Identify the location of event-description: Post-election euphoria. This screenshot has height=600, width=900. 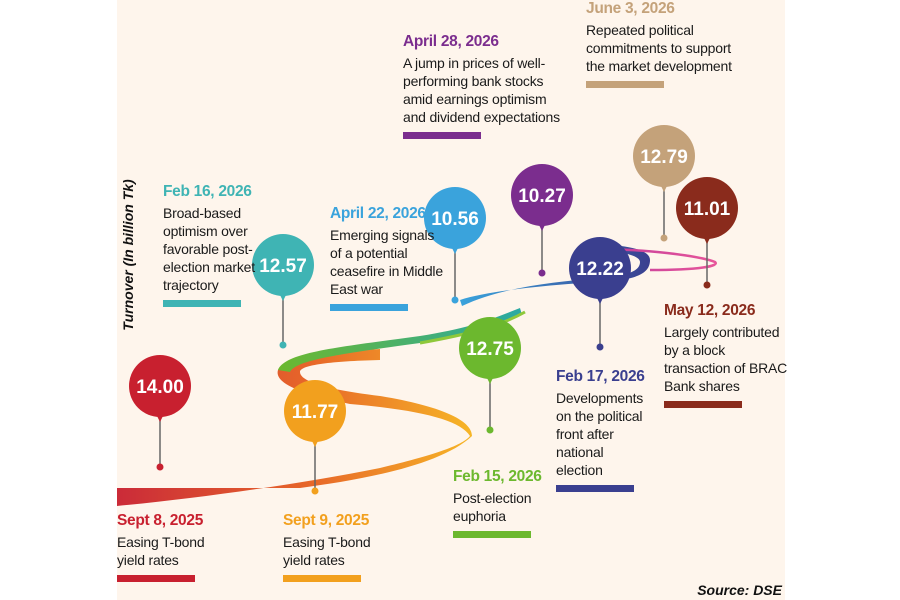
(492, 507).